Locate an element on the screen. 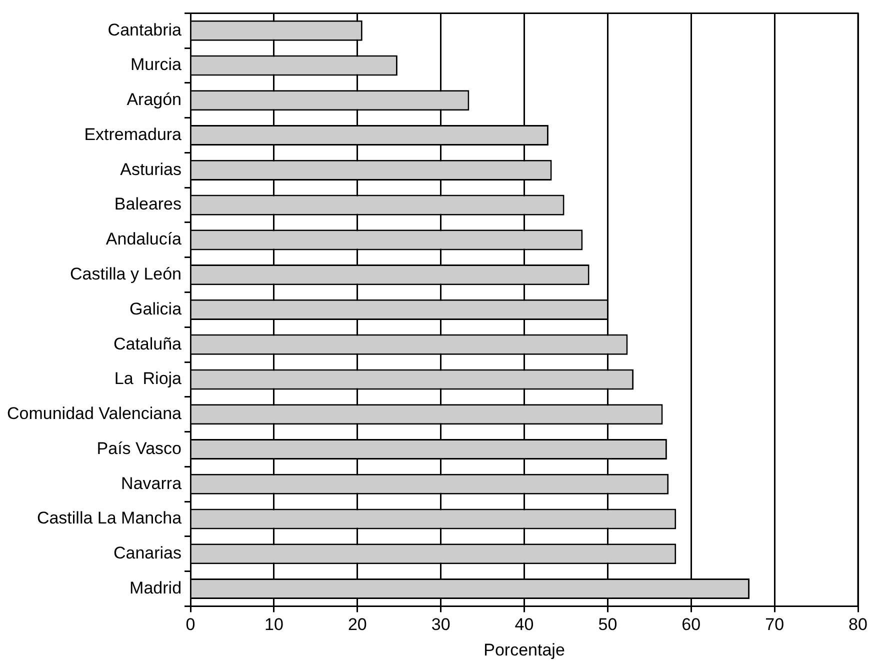  y-tick-label: Andalucía is located at coordinates (144, 239).